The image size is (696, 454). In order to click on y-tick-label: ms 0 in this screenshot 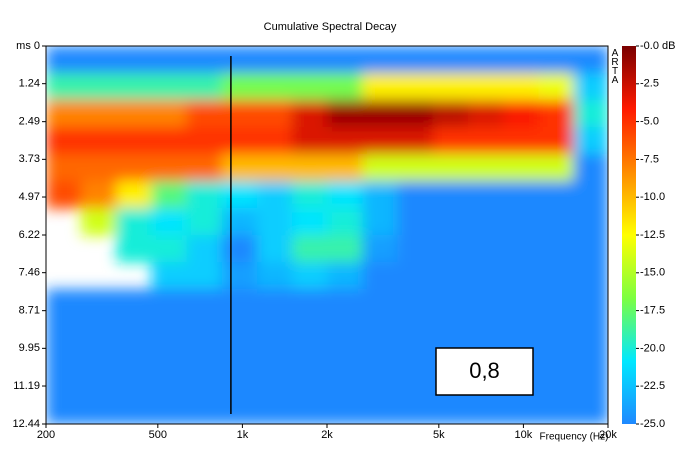, I will do `click(28, 46)`.